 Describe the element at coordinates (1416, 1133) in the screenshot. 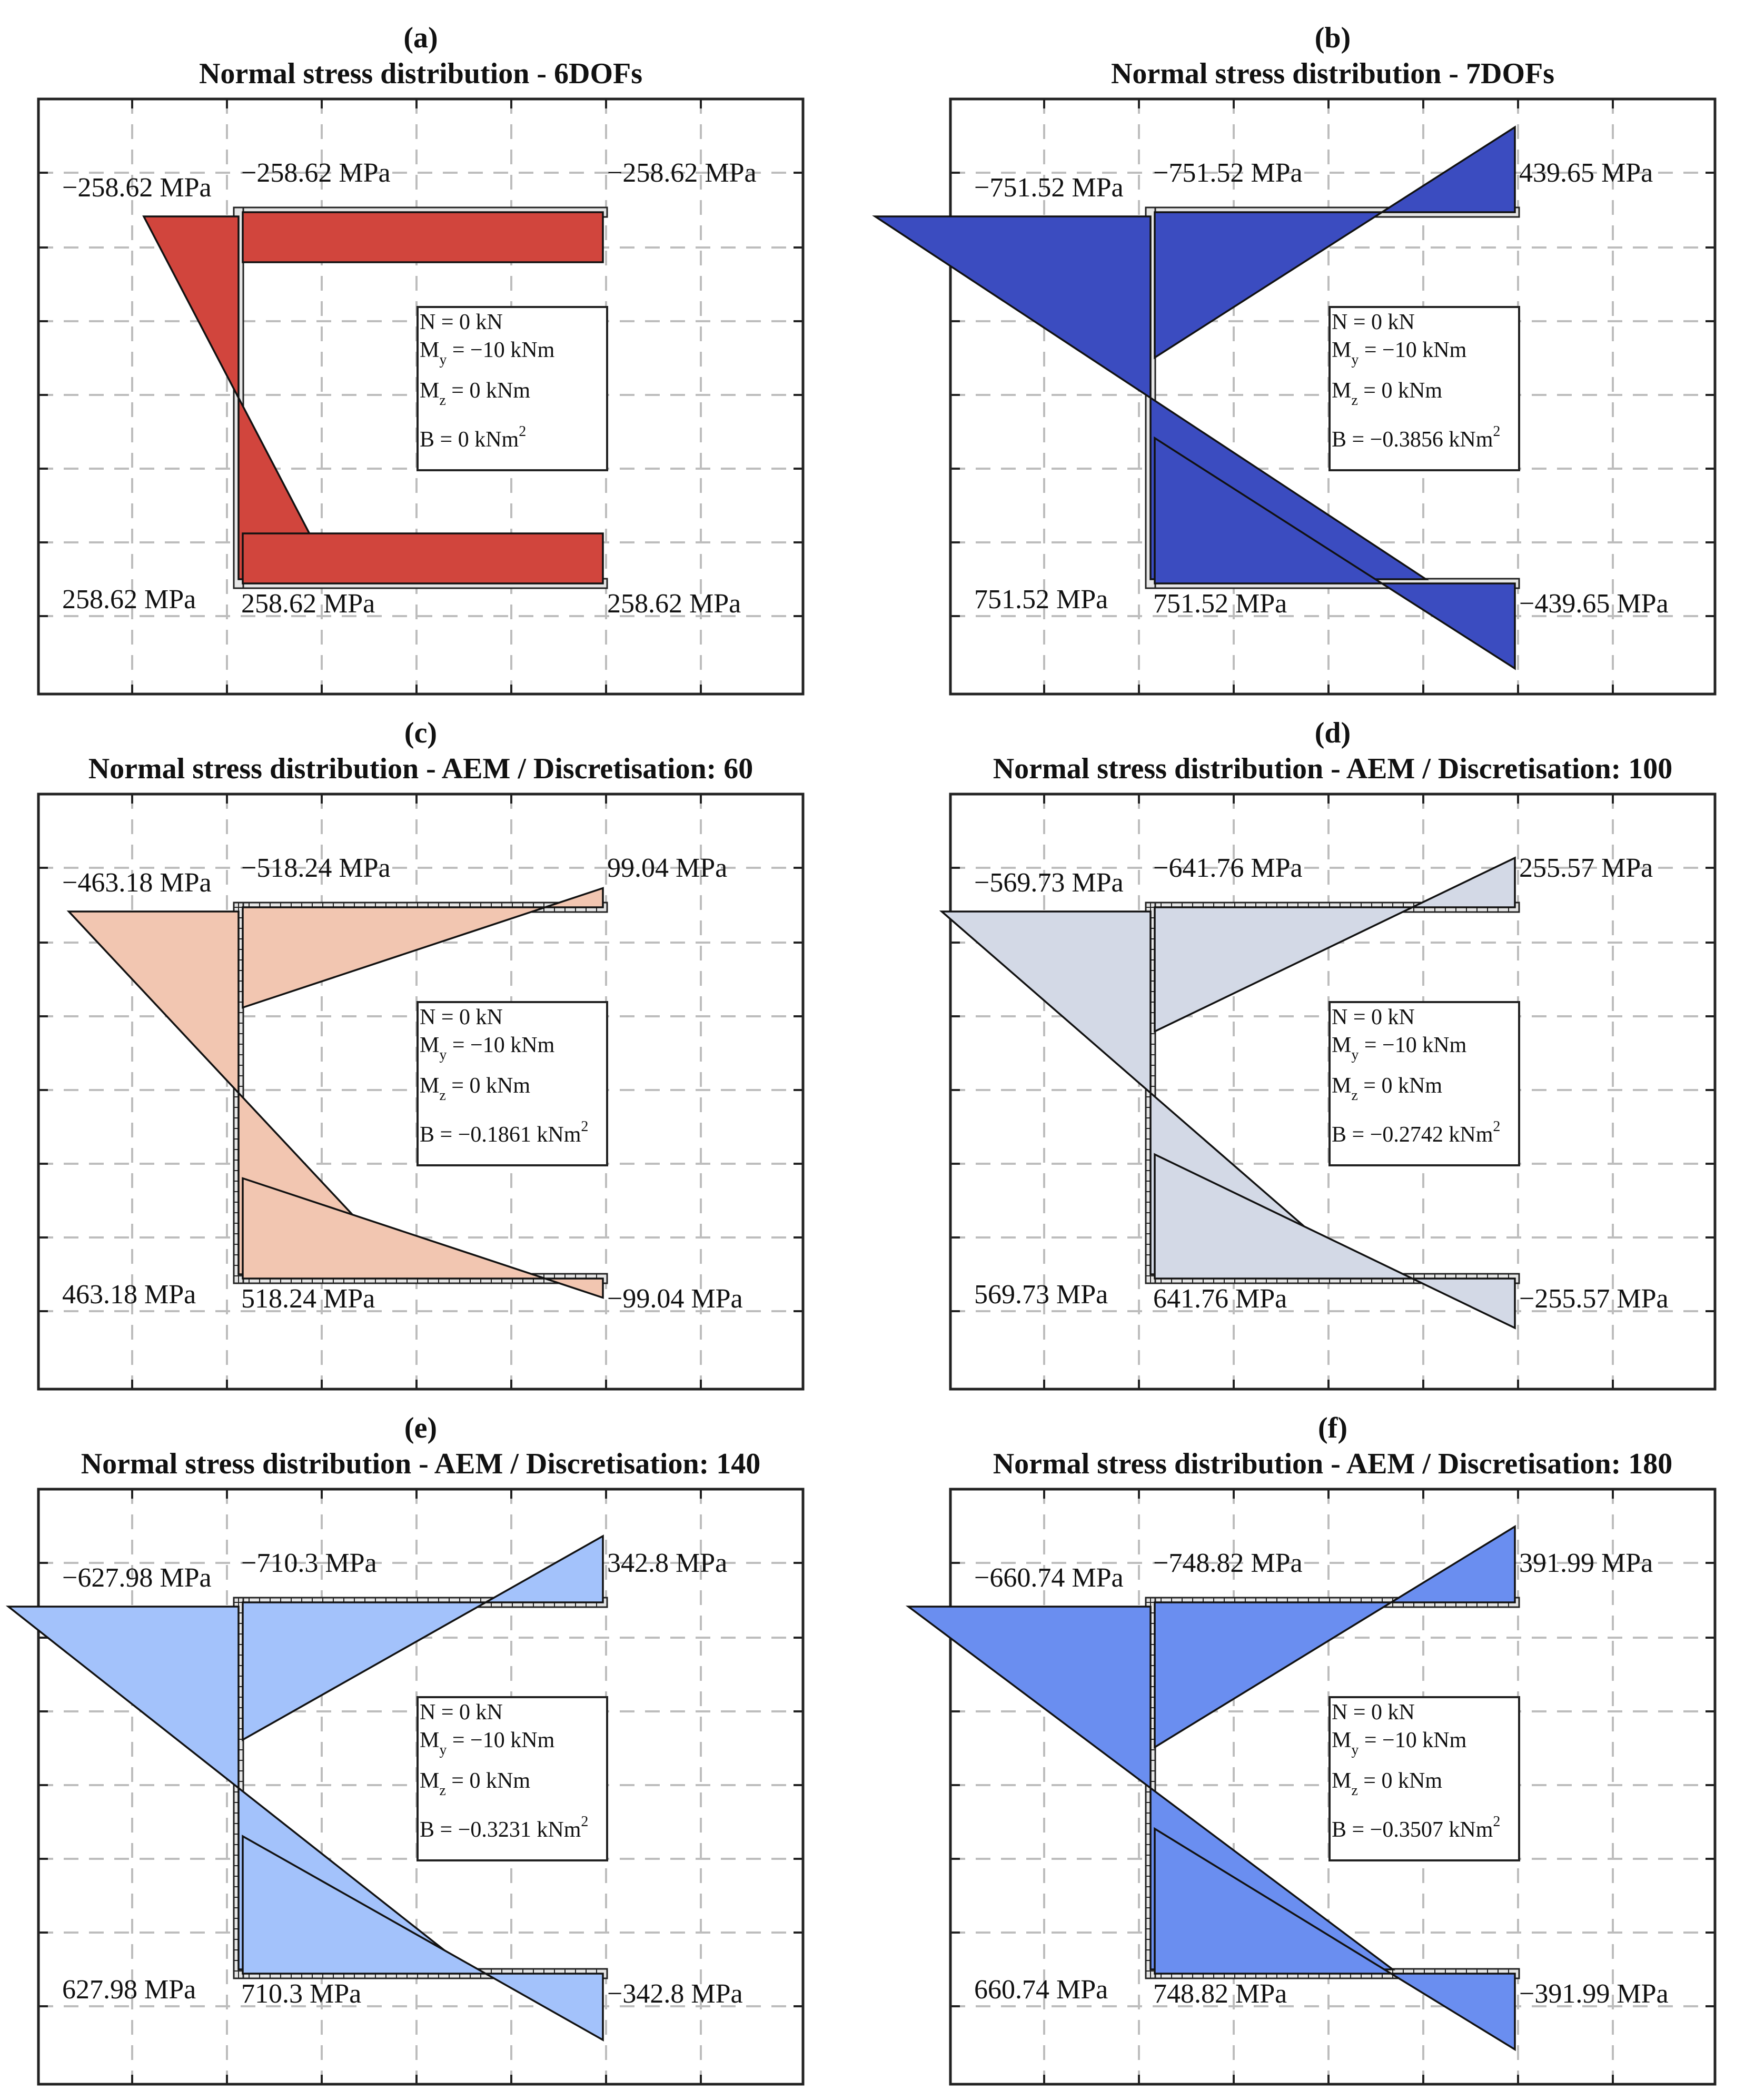

I see `info-bimoment: B = −0.2742 kNm2` at that location.